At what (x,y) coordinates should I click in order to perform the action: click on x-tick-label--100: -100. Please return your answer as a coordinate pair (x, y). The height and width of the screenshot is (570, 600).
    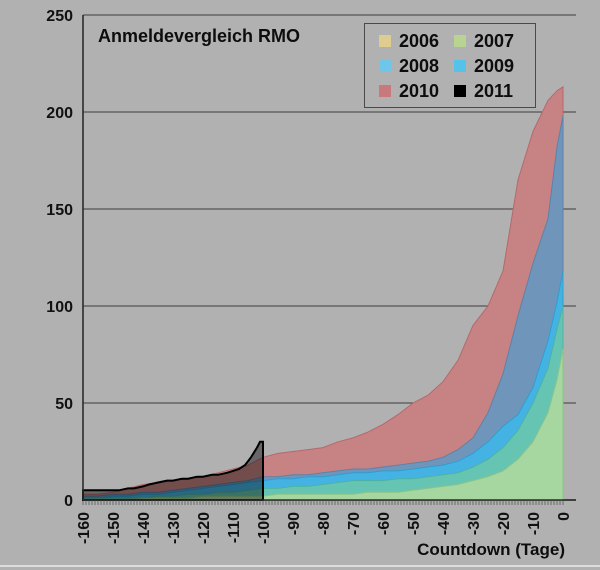
    Looking at the image, I should click on (264, 528).